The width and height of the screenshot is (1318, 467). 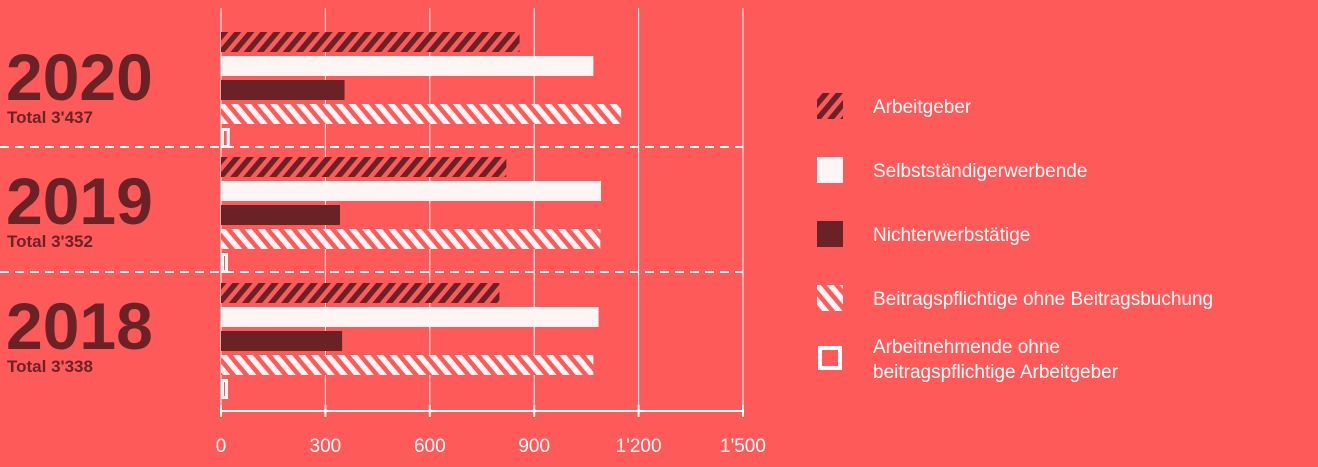 I want to click on x-tick-label: 1'500, so click(x=743, y=446).